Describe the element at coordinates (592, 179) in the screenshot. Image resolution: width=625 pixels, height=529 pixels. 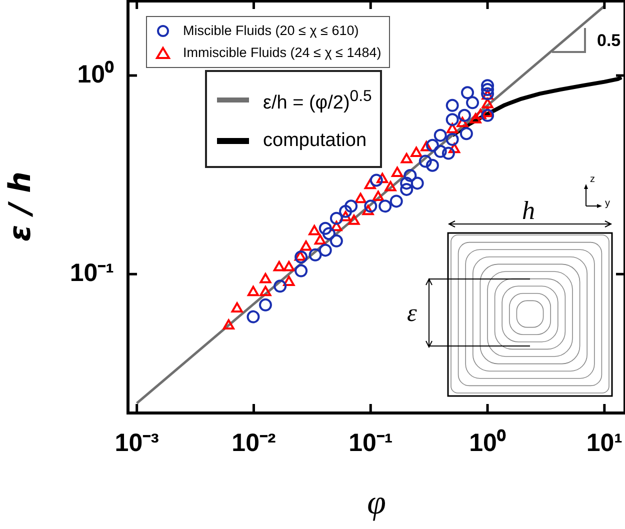
I see `annotation: z` at that location.